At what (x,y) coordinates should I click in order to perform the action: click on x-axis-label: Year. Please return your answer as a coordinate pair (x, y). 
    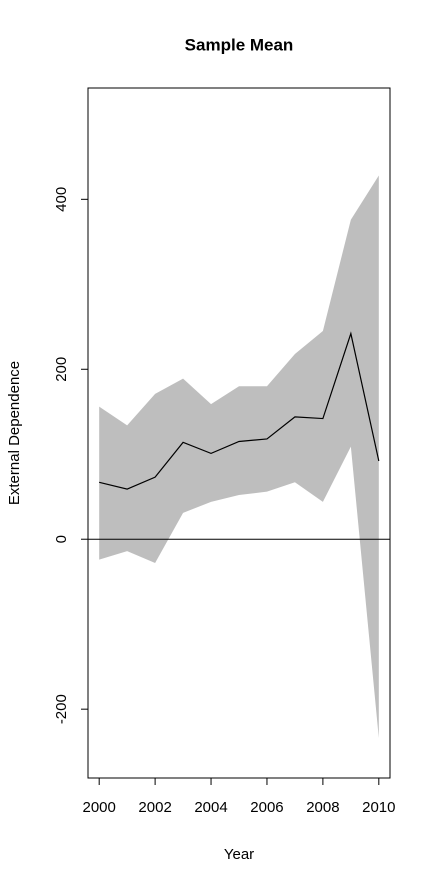
    Looking at the image, I should click on (239, 854).